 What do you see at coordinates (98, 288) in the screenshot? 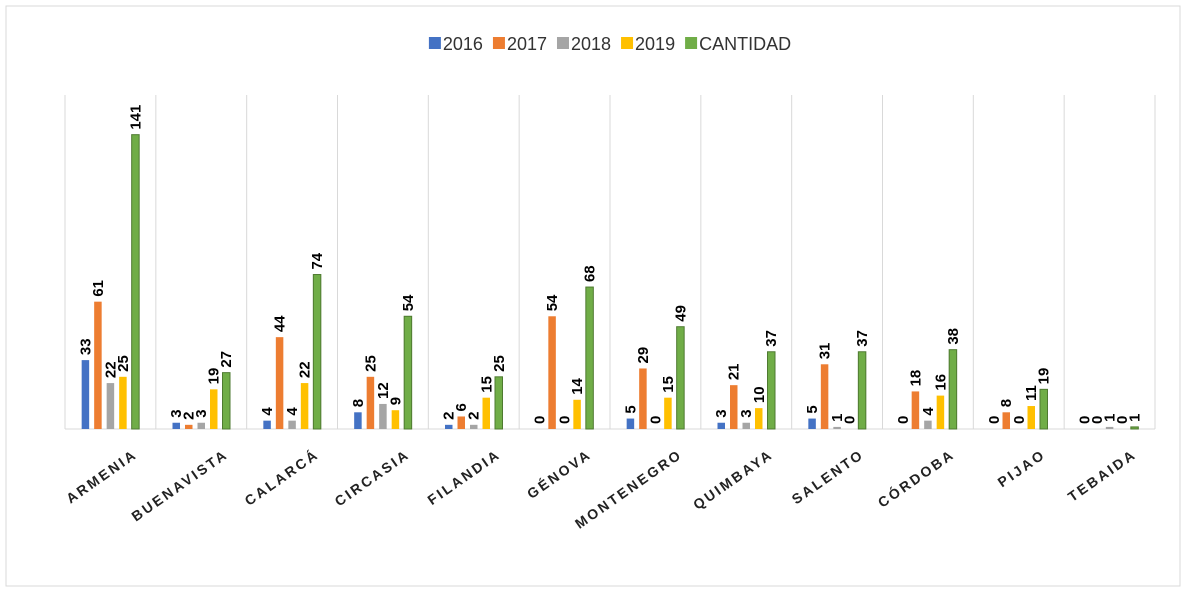
I see `value-label: 61` at bounding box center [98, 288].